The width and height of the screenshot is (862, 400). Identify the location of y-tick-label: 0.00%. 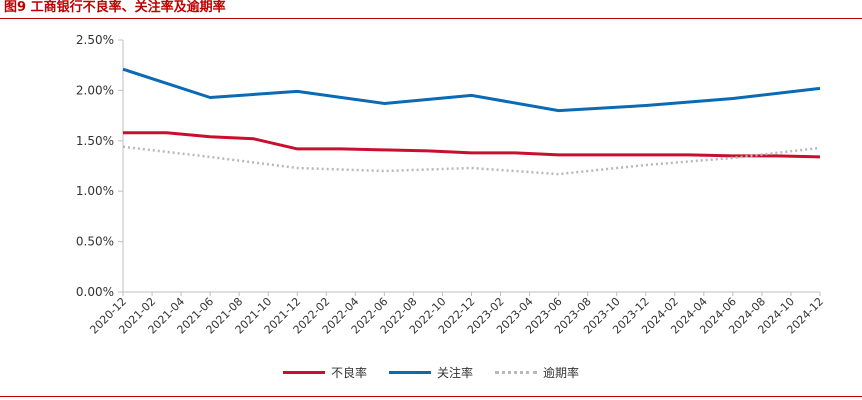
(95, 292).